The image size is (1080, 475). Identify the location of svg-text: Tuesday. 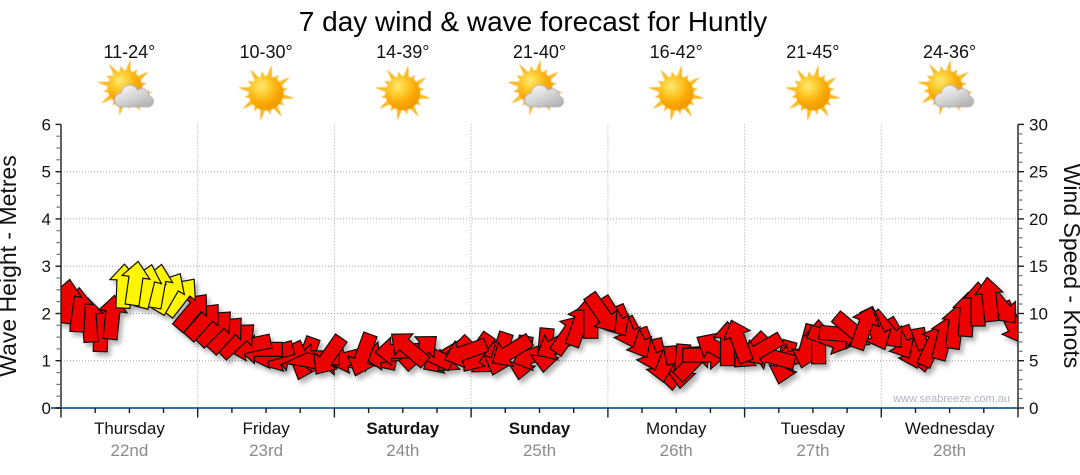
(813, 428).